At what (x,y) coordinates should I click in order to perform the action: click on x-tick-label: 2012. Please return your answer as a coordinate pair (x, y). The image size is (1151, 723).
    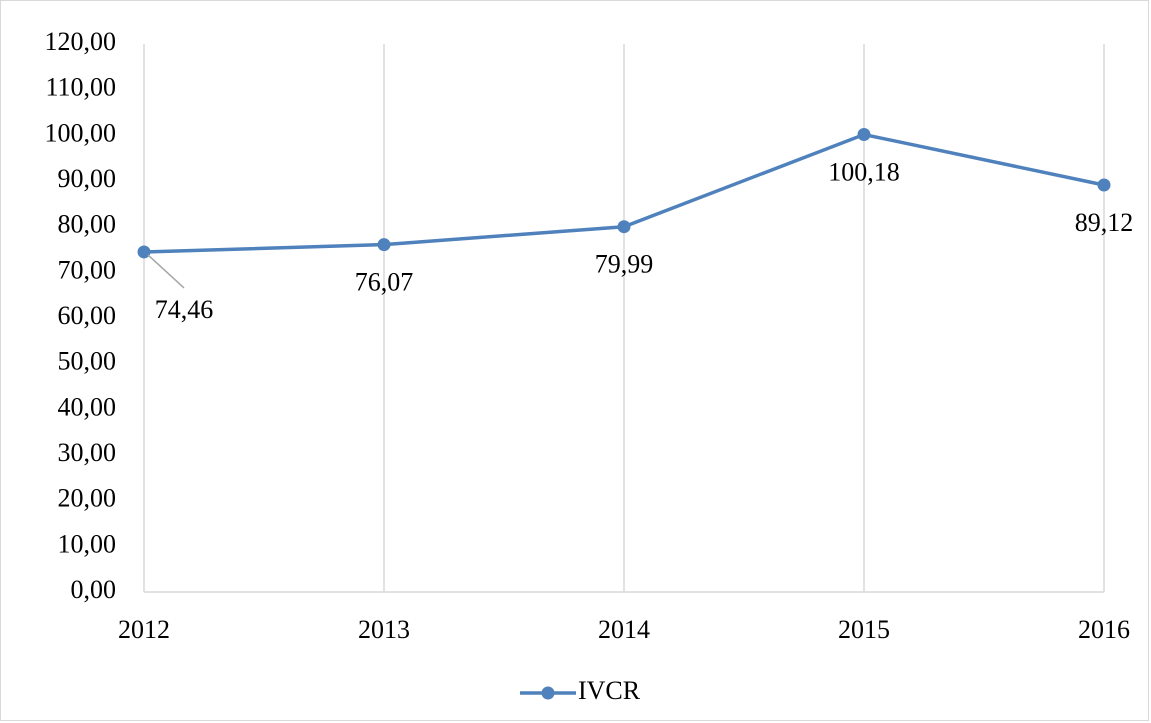
    Looking at the image, I should click on (144, 629).